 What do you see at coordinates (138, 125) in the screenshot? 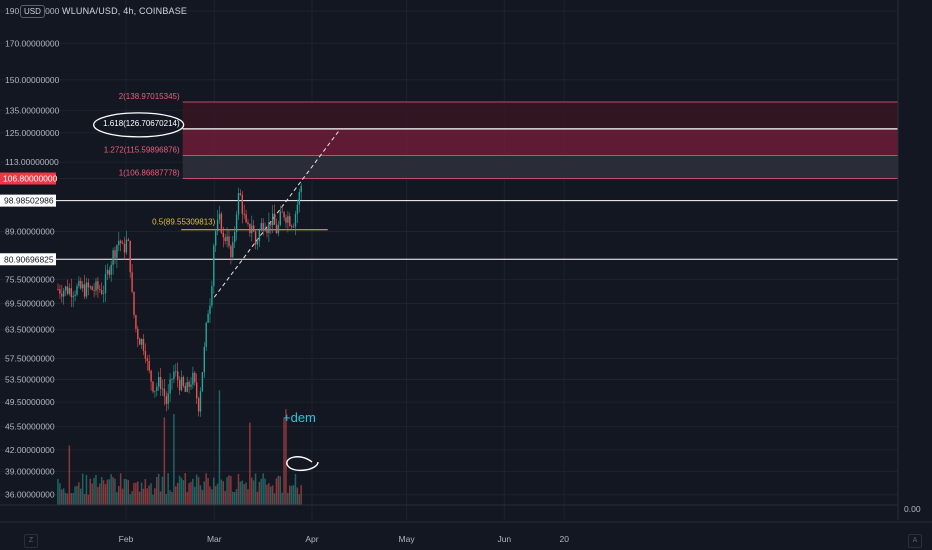
I see `highlight-circle` at bounding box center [138, 125].